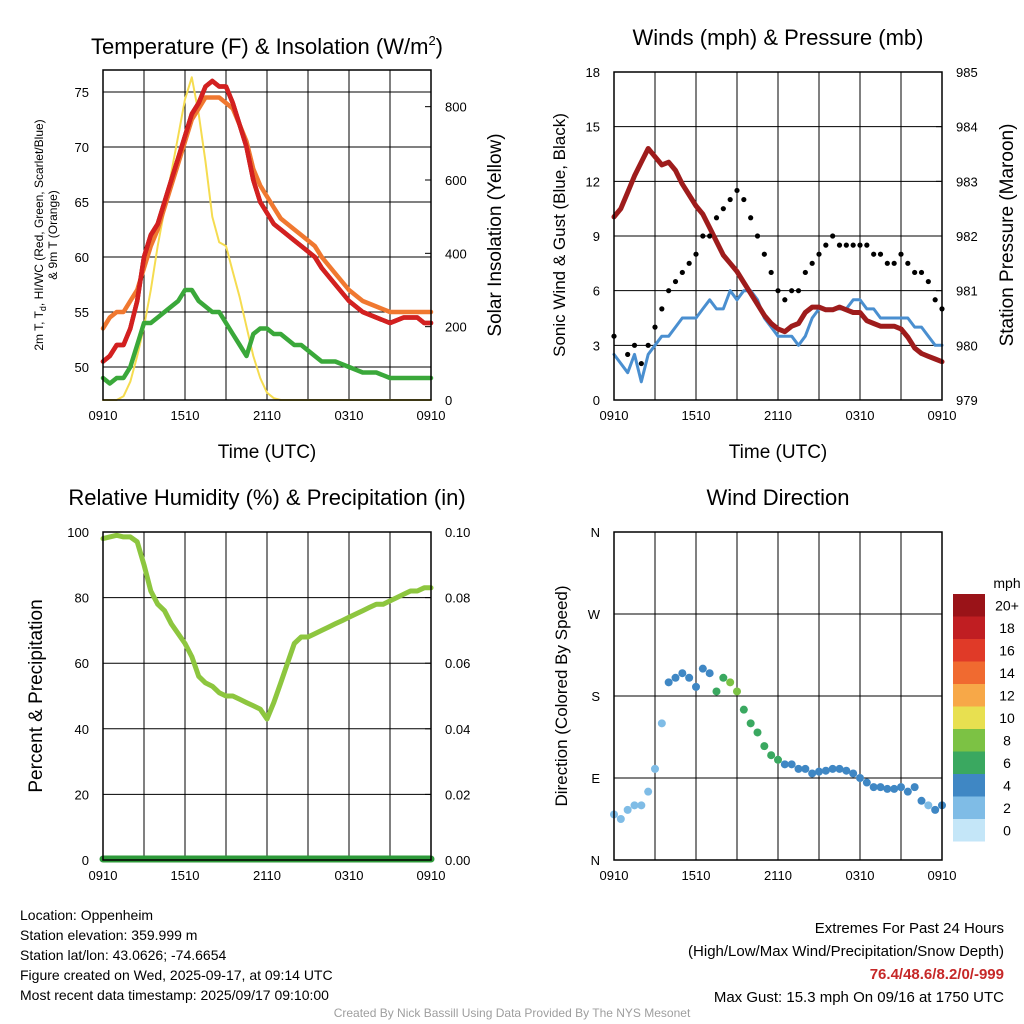  I want to click on y-tick-label-left: 20, so click(82, 794).